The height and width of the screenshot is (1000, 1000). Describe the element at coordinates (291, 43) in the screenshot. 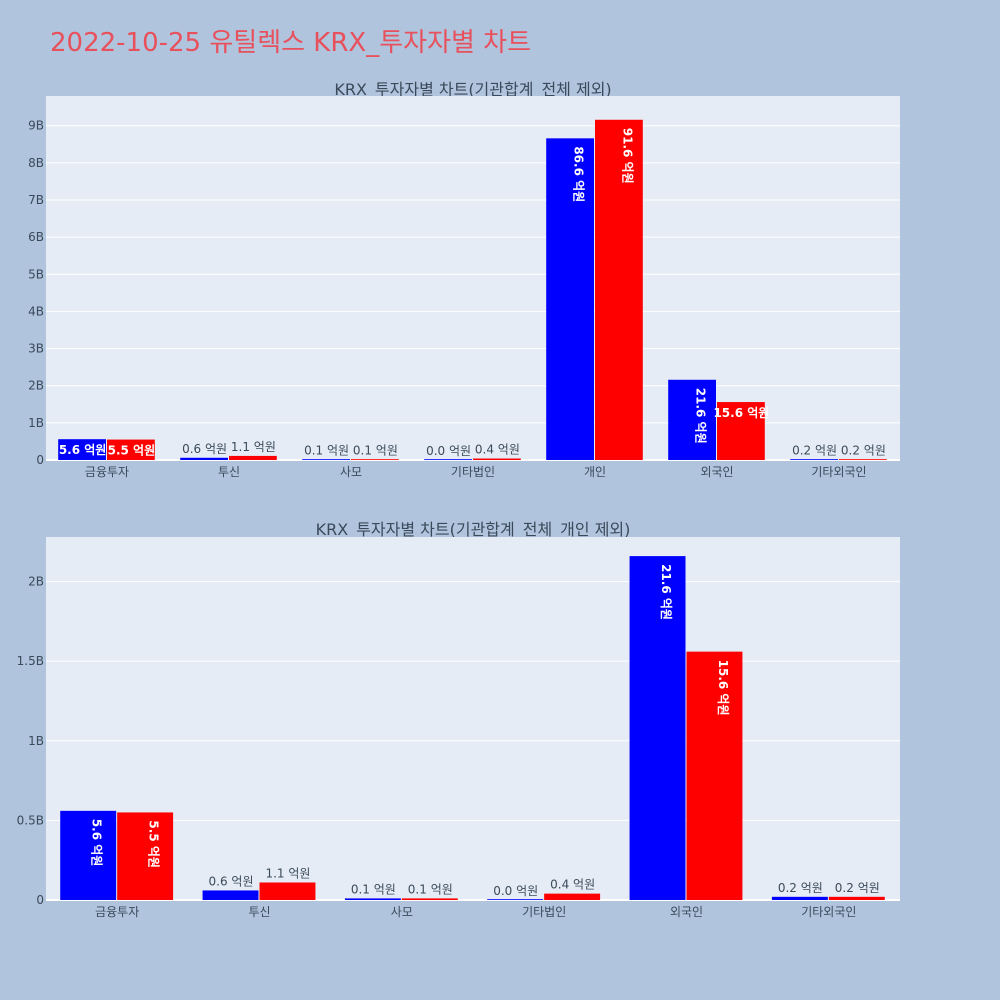

I see `page-title: 2022-10-25 유틸렉스 KRX_투자자별 차트` at that location.